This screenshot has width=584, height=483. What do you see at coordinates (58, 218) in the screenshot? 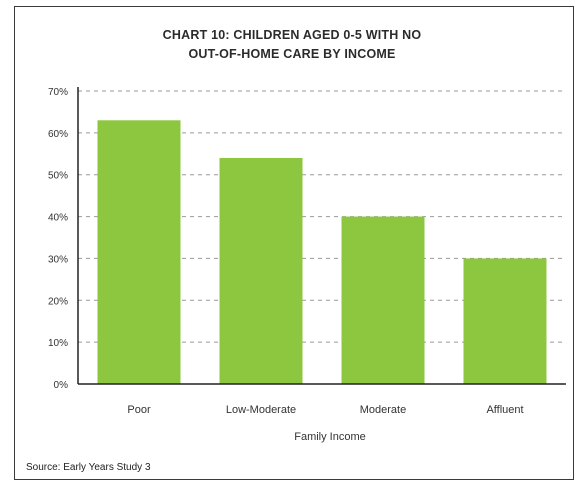
I see `y-tick-label-40: 40%` at bounding box center [58, 218].